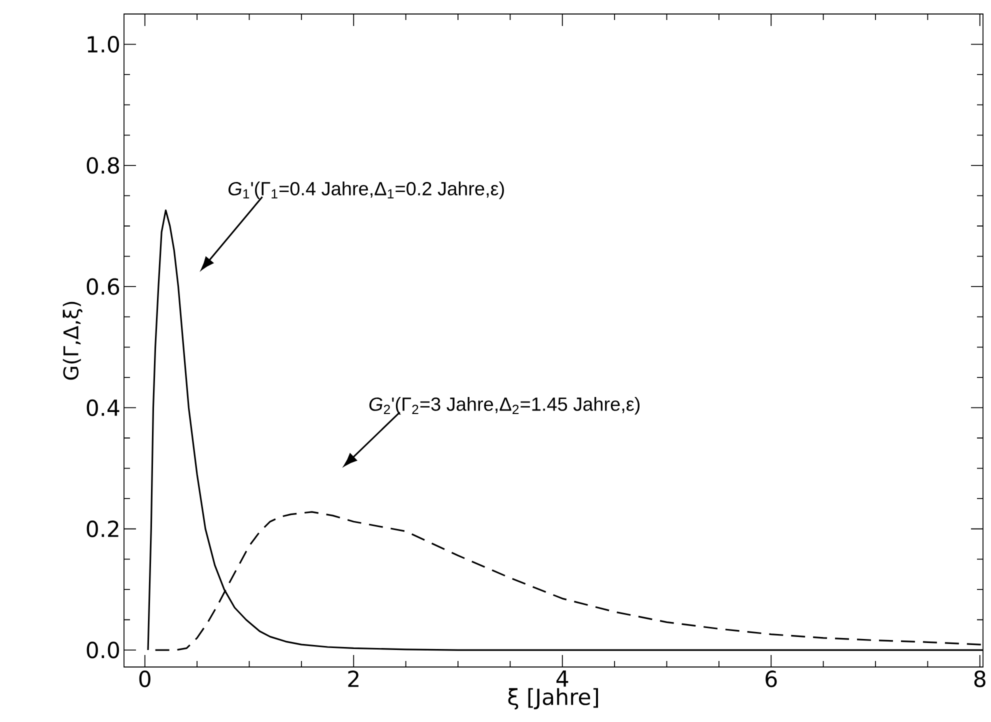  Describe the element at coordinates (102, 165) in the screenshot. I see `y-tick-label: 0.8` at that location.